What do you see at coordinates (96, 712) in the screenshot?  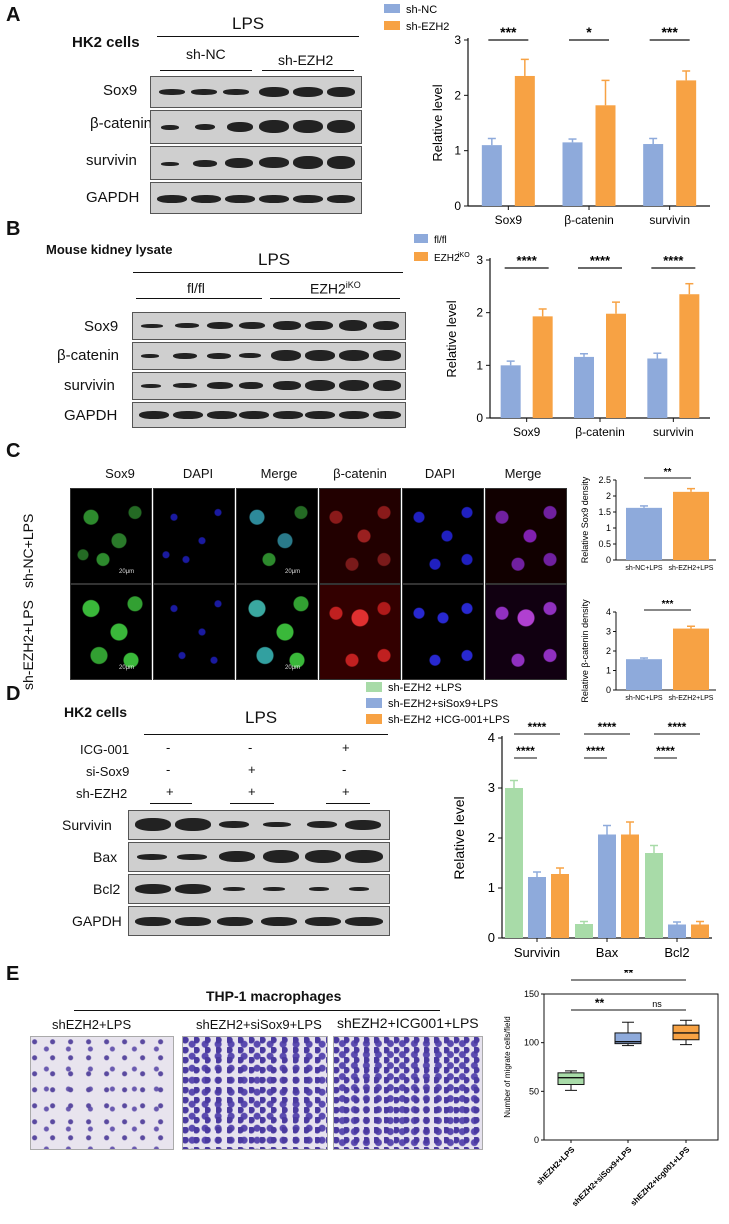 I see `panel-d-cell-label: HK2 cells` at bounding box center [96, 712].